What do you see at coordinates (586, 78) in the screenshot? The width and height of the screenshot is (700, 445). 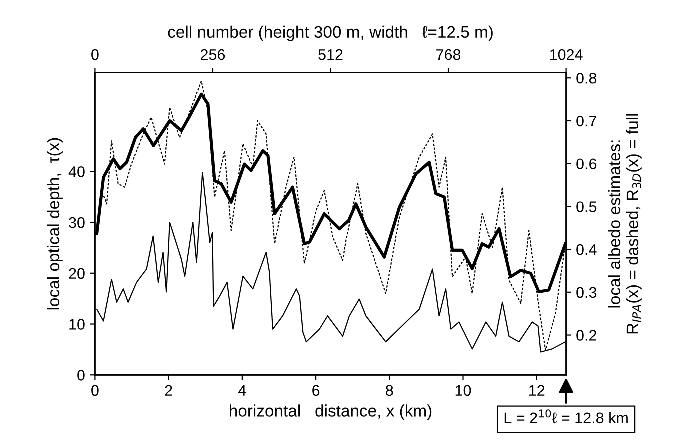 I see `y2-tick-label: 0.8` at bounding box center [586, 78].